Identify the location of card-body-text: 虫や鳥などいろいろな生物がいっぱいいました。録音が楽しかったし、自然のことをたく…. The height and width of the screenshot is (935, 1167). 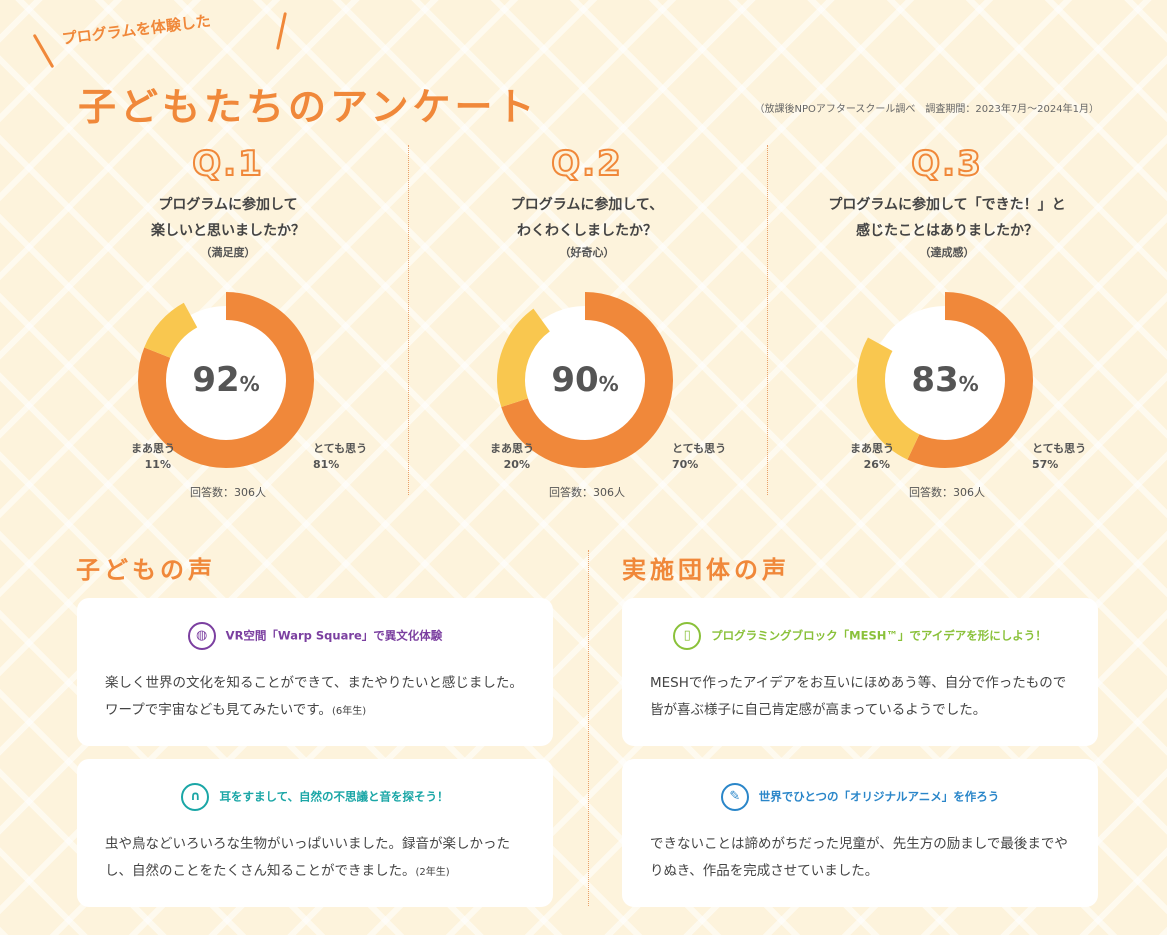
(307, 857).